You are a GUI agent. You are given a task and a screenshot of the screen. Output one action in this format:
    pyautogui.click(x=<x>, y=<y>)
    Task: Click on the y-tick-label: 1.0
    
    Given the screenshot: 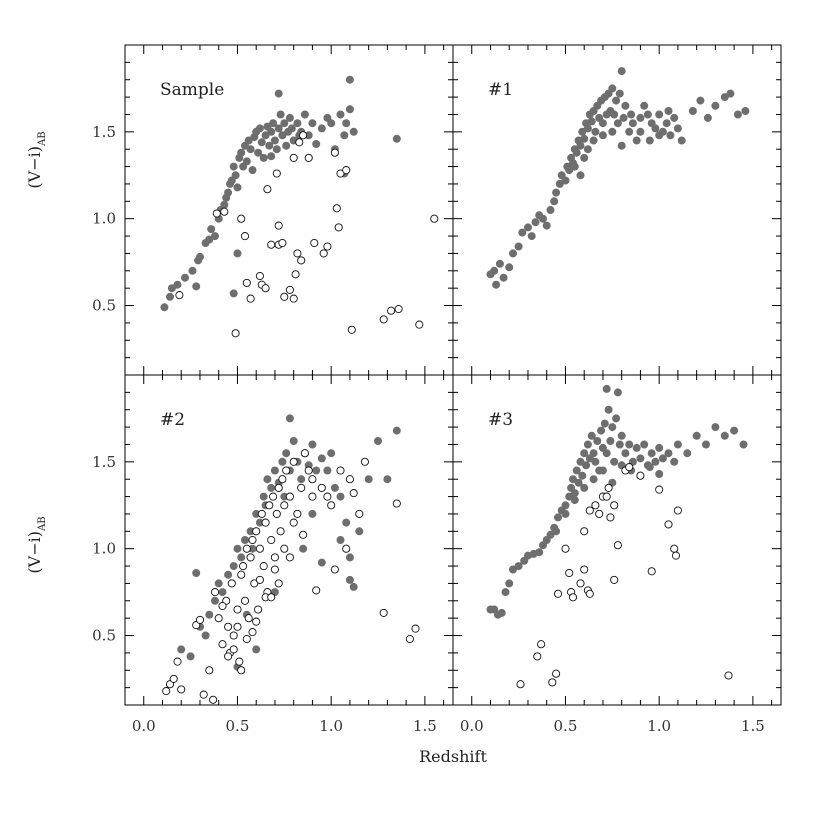 What is the action you would take?
    pyautogui.click(x=104, y=549)
    